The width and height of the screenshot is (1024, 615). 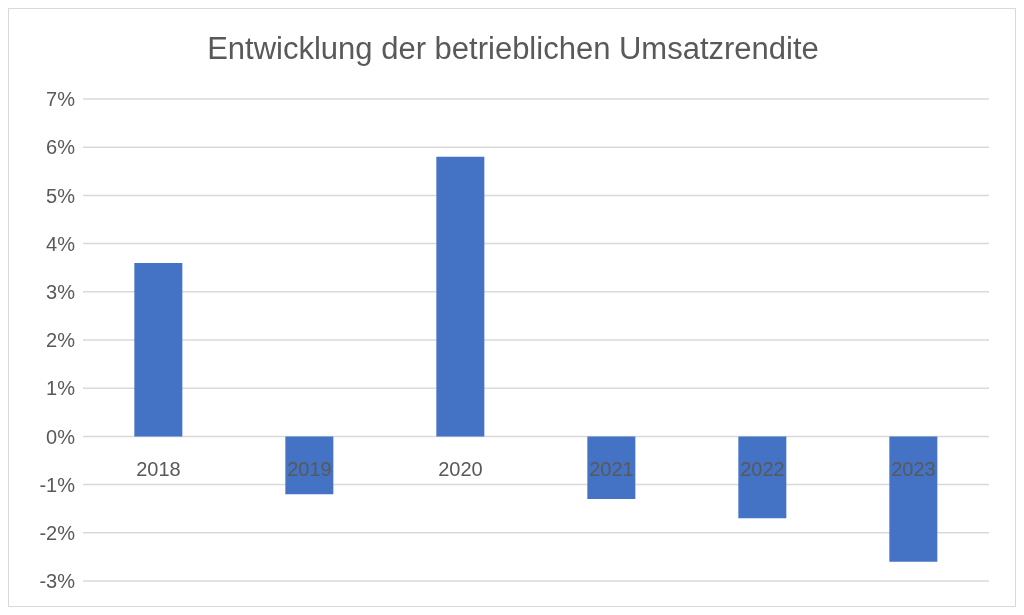 What do you see at coordinates (61, 243) in the screenshot?
I see `y-tick-label: 4%` at bounding box center [61, 243].